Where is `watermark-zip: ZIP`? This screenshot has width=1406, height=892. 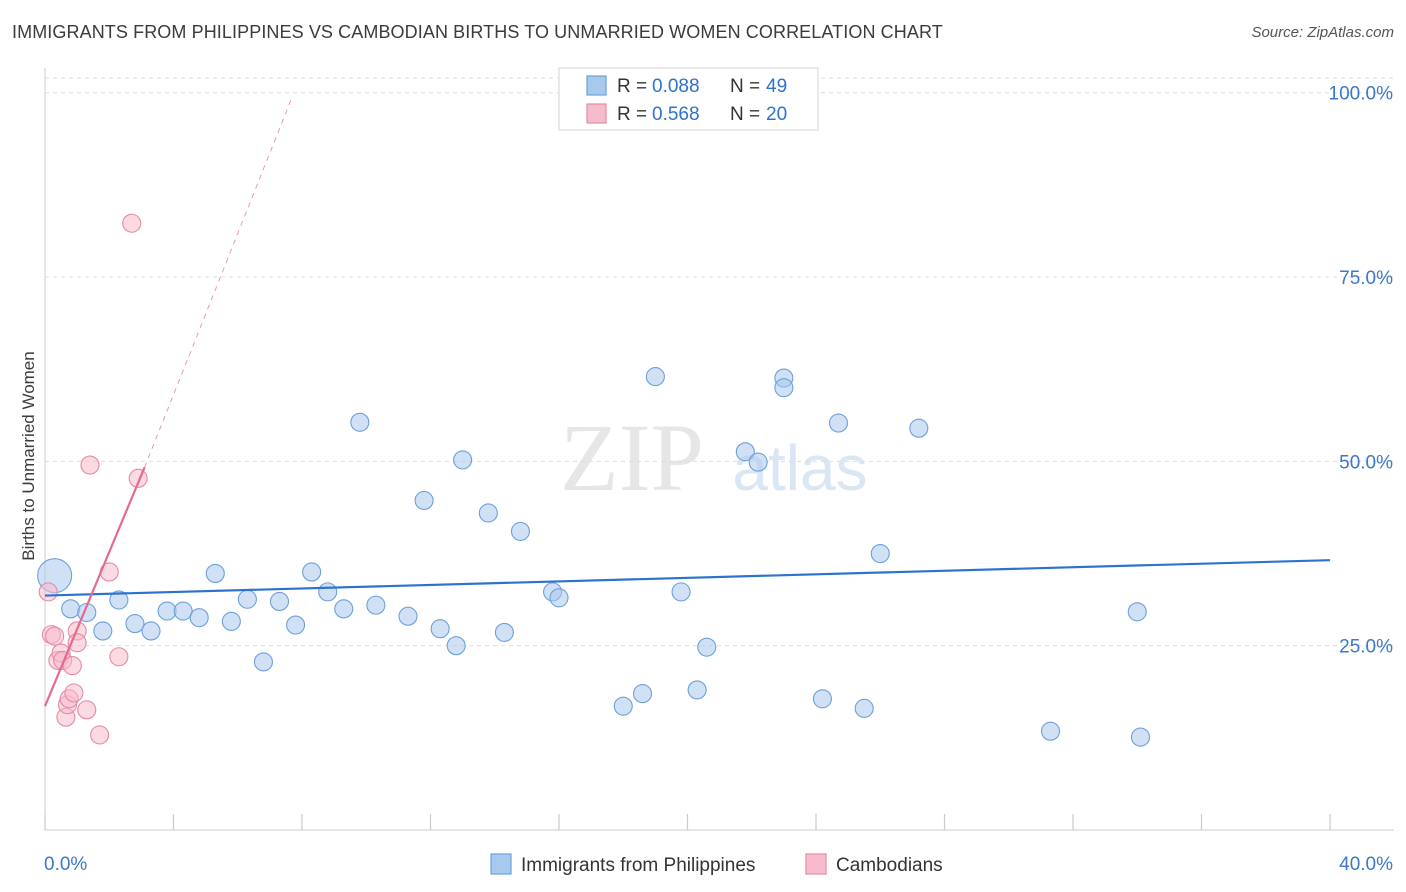
watermark-zip: ZIP is located at coordinates (632, 457).